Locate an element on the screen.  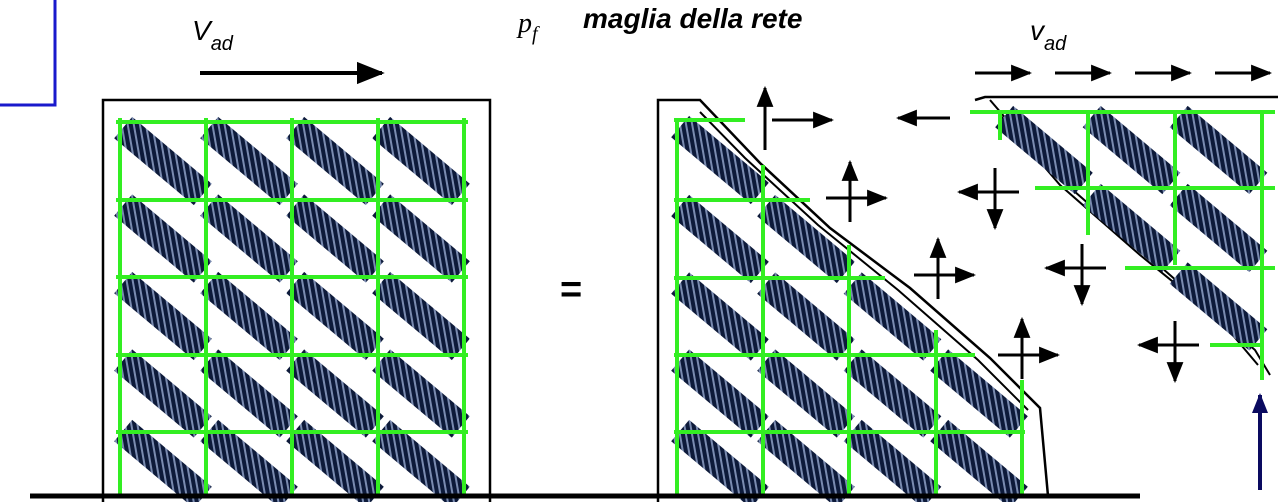
mesh-label: maglia della rete is located at coordinates (692, 18).